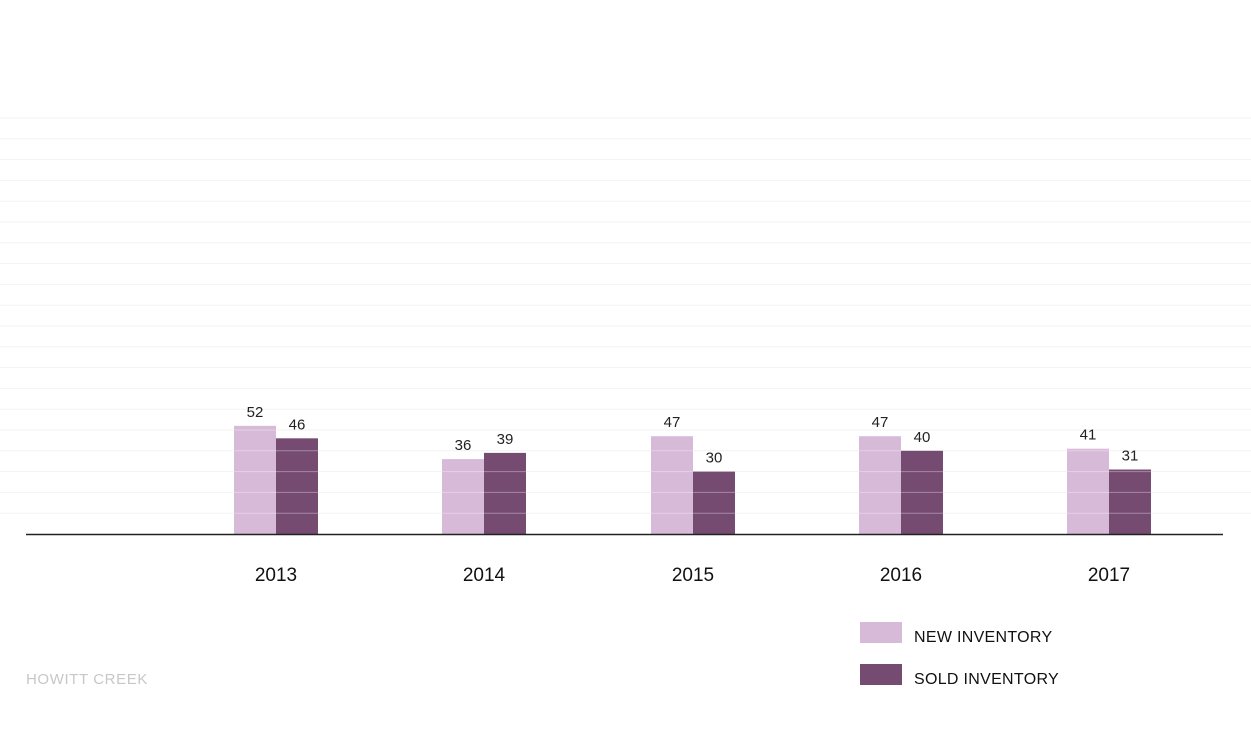 The image size is (1251, 730). I want to click on legend-label-new: NEW INVENTORY, so click(983, 637).